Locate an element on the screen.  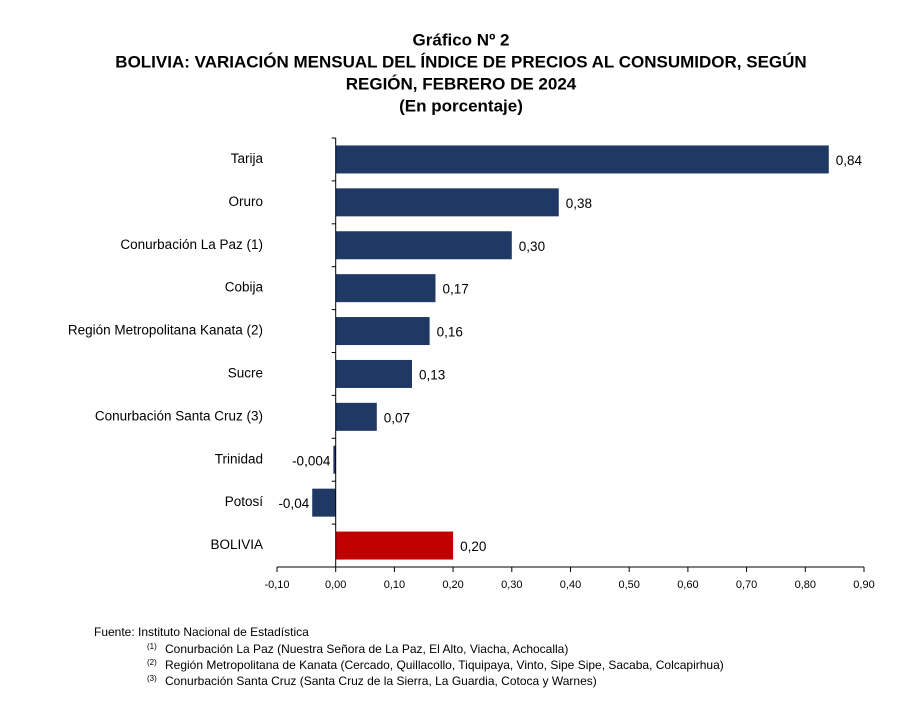
y-tick-label: Región Metropolitana Kanata (2) is located at coordinates (165, 330).